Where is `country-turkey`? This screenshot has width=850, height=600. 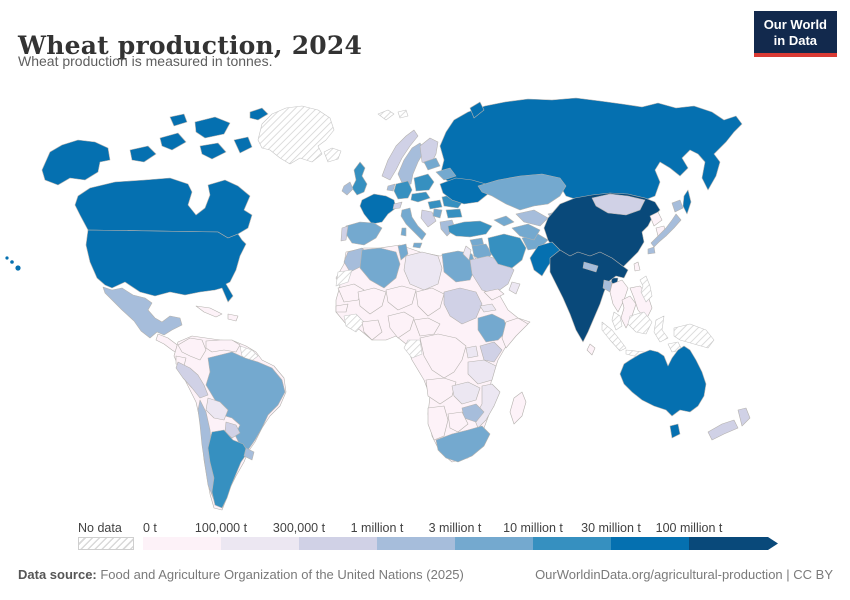 country-turkey is located at coordinates (470, 229).